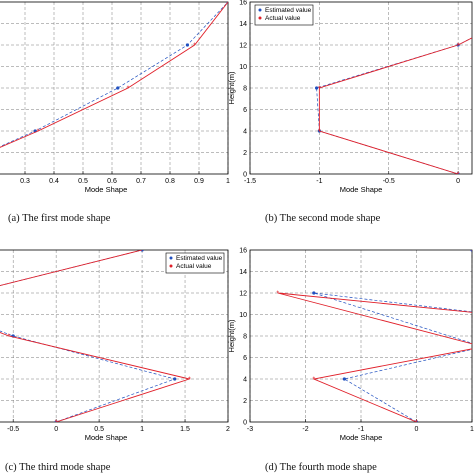 Image resolution: width=474 pixels, height=474 pixels. Describe the element at coordinates (199, 181) in the screenshot. I see `x-tick-label: 0.9` at that location.